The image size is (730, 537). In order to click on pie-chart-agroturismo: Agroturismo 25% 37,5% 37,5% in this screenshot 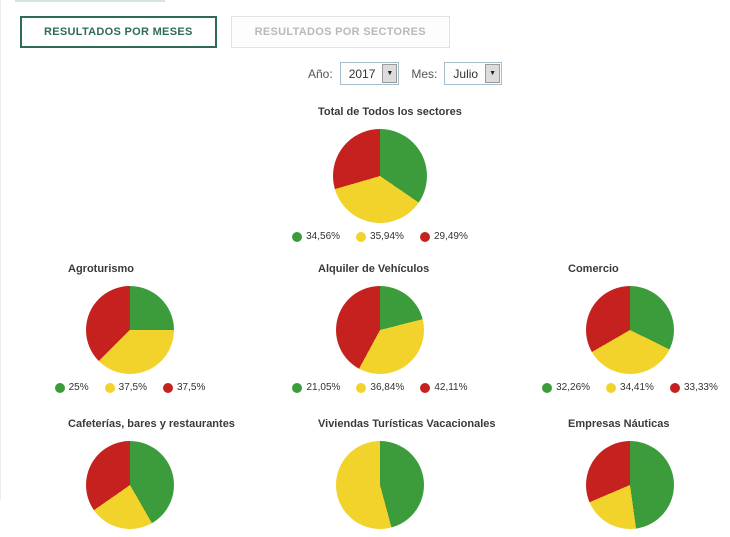, I will do `click(130, 325)`.